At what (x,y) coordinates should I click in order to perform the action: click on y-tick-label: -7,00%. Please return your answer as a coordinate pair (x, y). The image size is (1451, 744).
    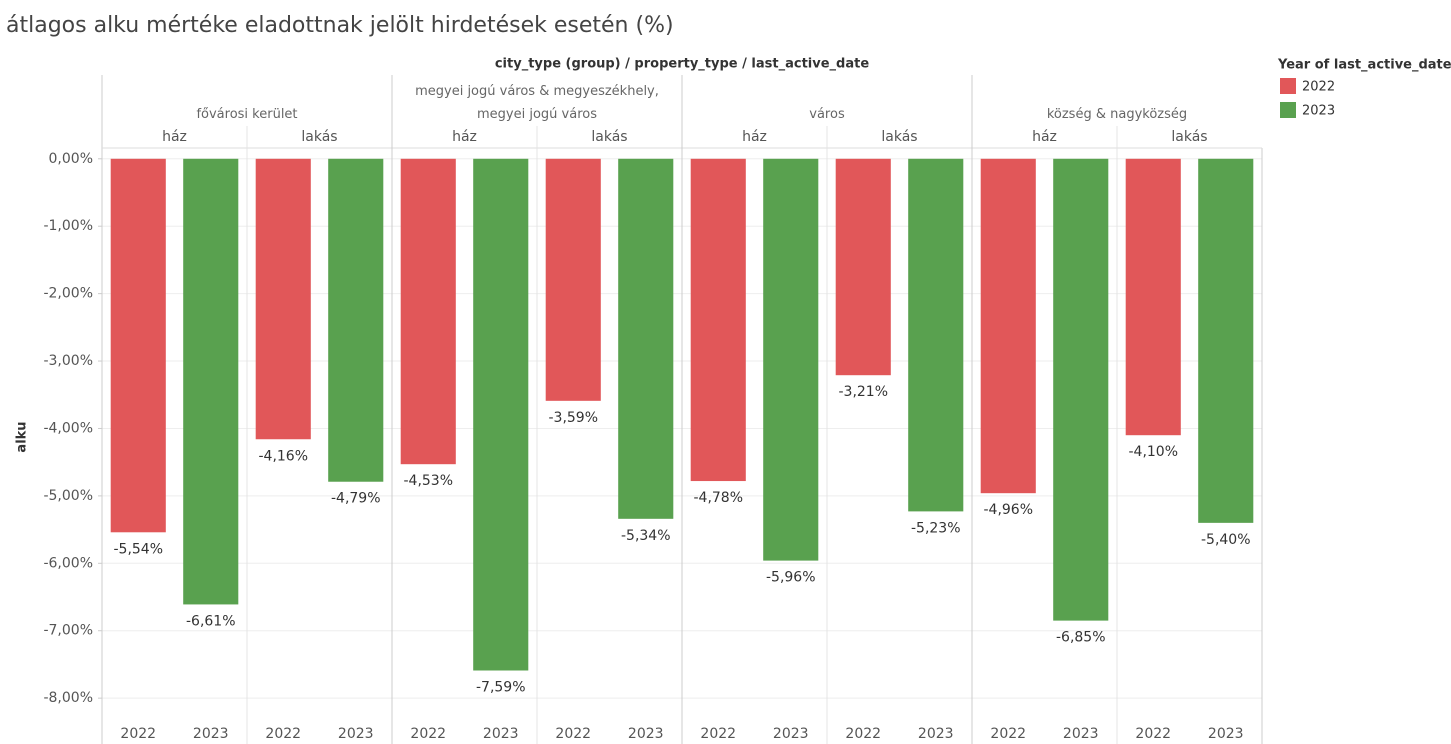
    Looking at the image, I should click on (68, 631).